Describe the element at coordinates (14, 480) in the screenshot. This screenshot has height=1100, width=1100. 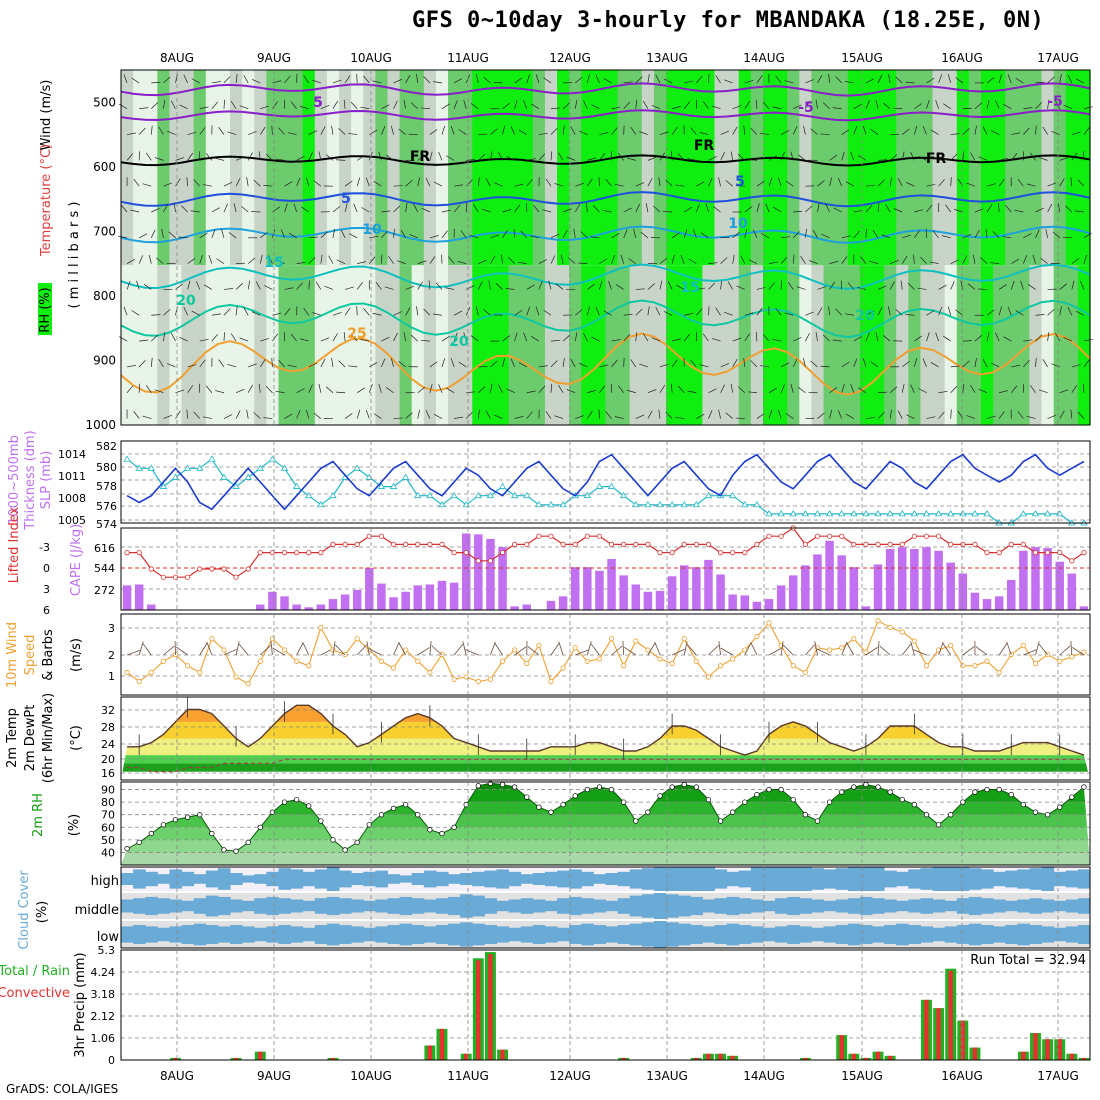
I see `ylabel-1000-500mb: 1000~500mb` at that location.